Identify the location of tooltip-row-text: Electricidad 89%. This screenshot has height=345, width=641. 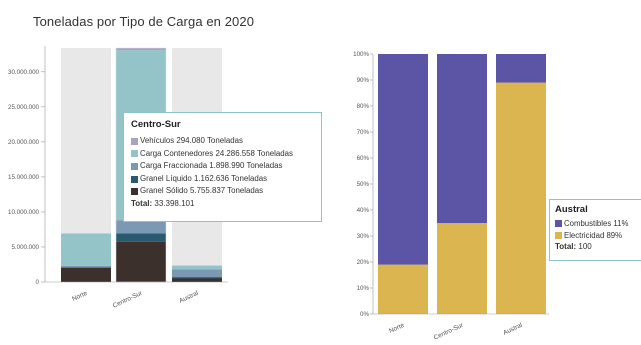
(593, 235).